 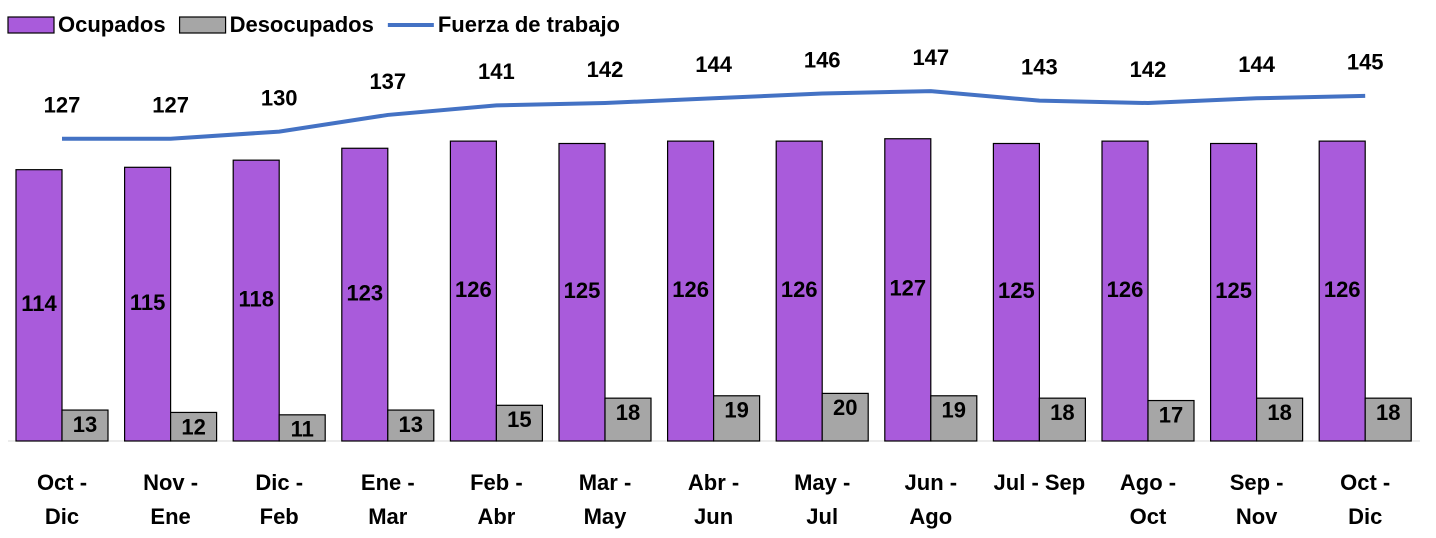 I want to click on data-label: 146, so click(x=822, y=59).